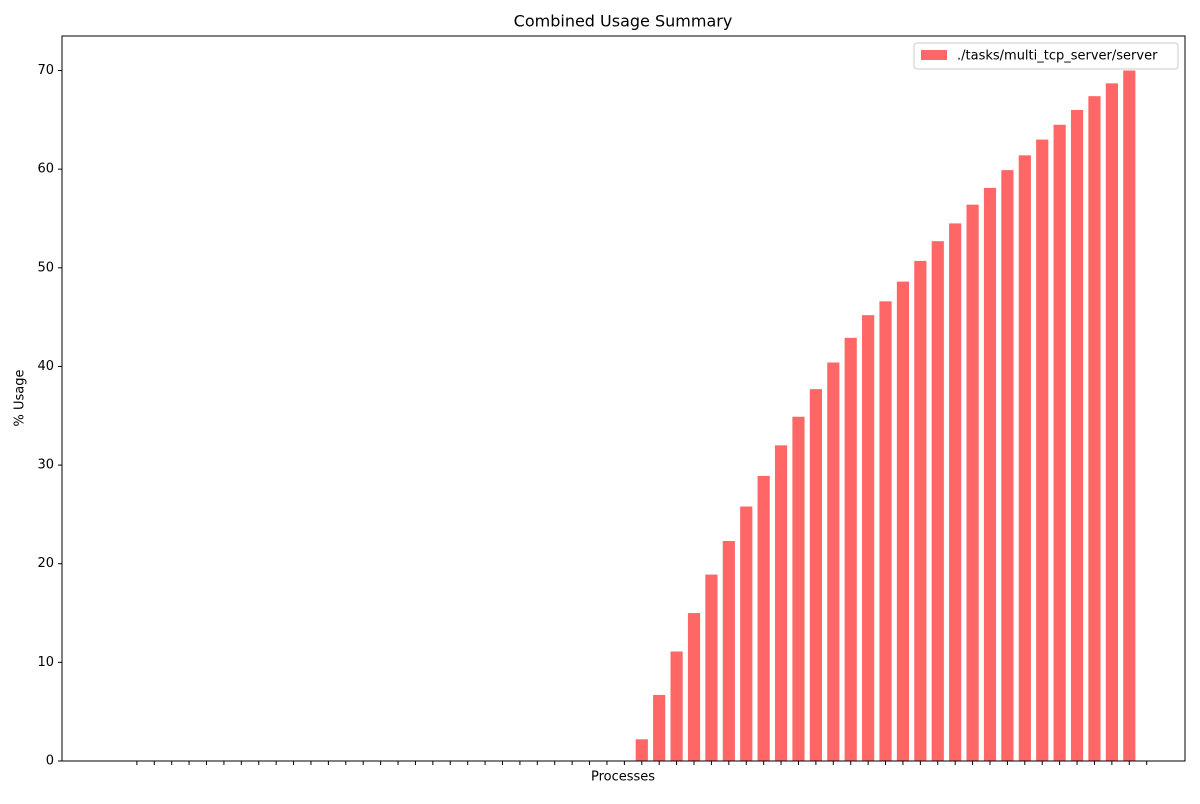  Describe the element at coordinates (45, 267) in the screenshot. I see `y-tick-label: 50` at that location.